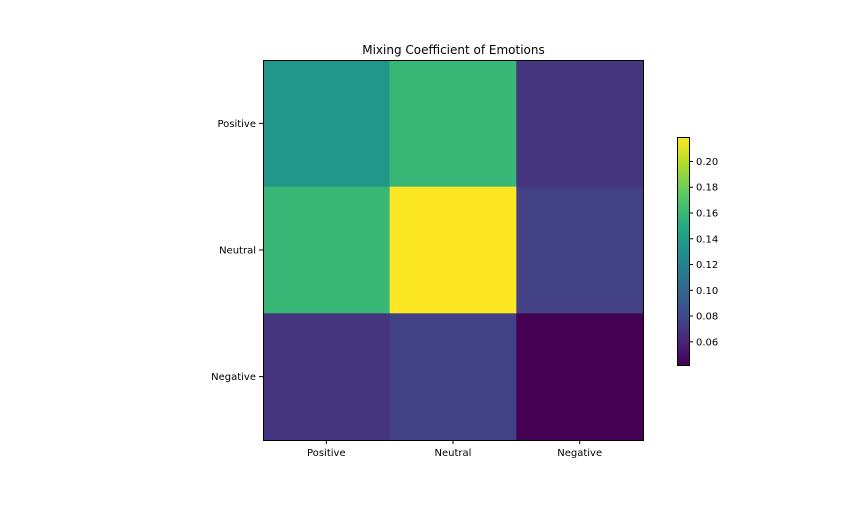 The height and width of the screenshot is (508, 864). I want to click on x-tick-label: Positive, so click(326, 453).